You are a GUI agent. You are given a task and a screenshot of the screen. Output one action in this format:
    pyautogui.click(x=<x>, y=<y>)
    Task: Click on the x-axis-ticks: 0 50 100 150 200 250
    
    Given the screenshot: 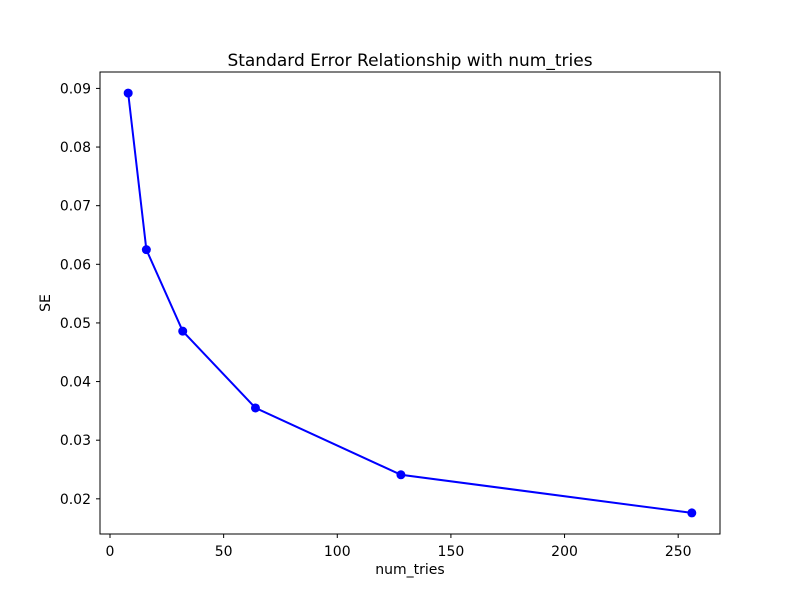 What is the action you would take?
    pyautogui.click(x=399, y=547)
    